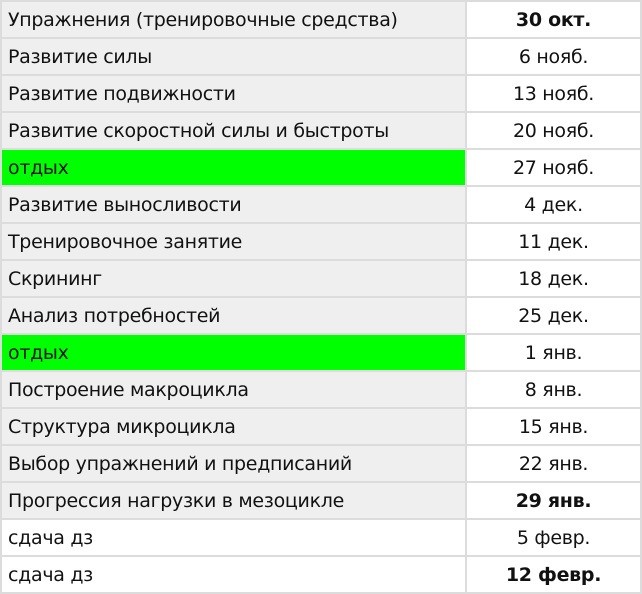  What do you see at coordinates (553, 278) in the screenshot?
I see `date-cell: 18 дек.` at bounding box center [553, 278].